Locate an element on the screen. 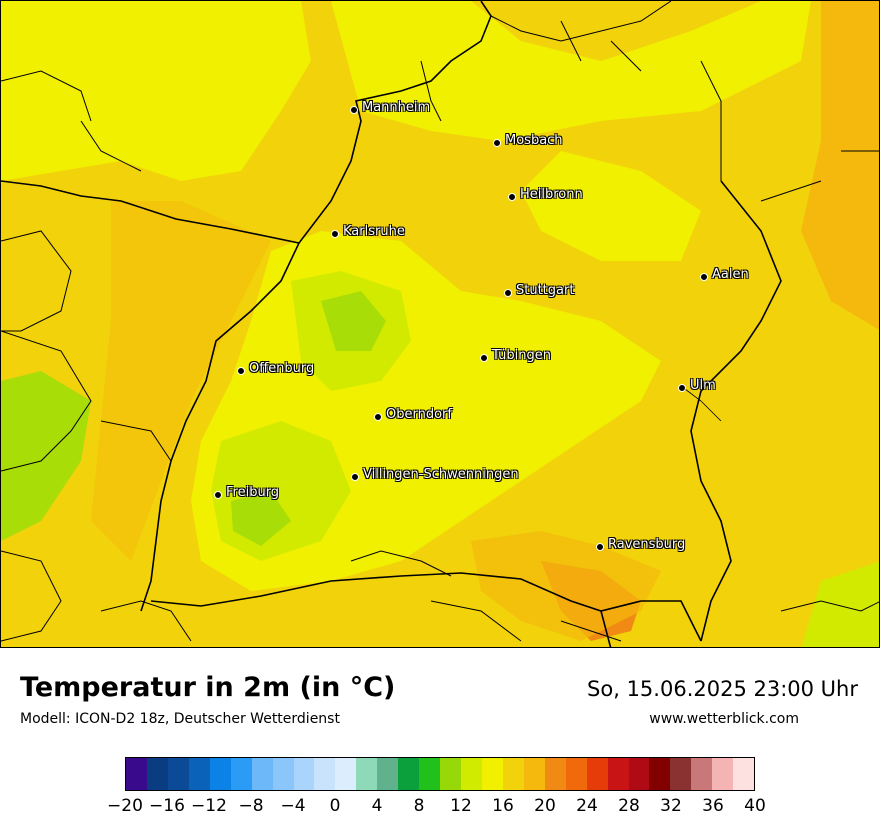  warm-region-rhine is located at coordinates (181, 381).